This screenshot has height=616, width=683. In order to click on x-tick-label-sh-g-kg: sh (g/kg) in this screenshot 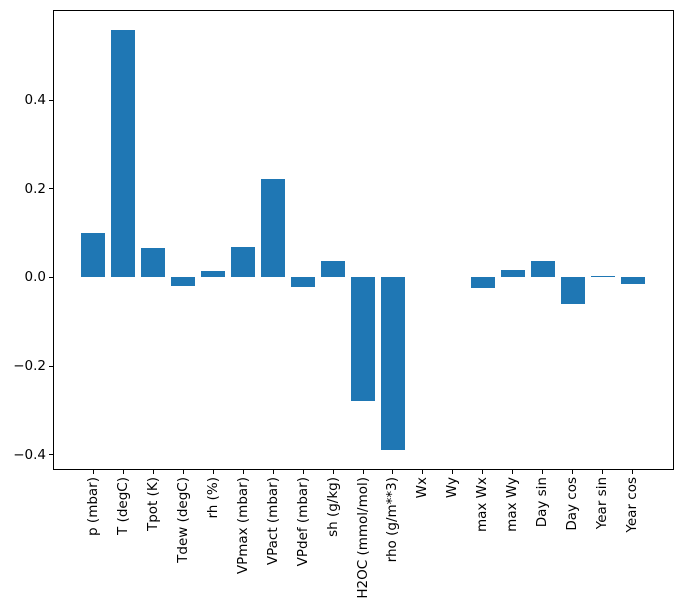, I will do `click(332, 507)`.